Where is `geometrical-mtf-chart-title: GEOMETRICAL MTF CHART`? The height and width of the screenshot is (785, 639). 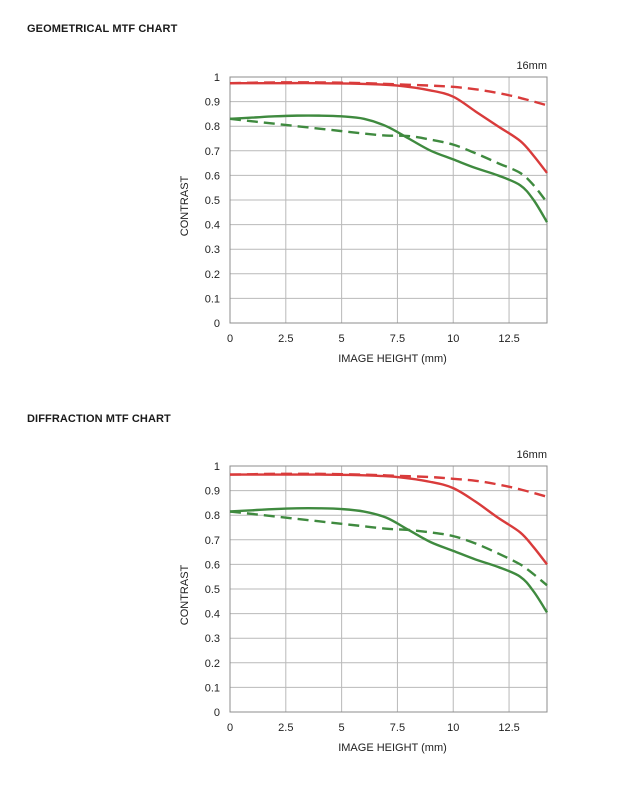 geometrical-mtf-chart-title: GEOMETRICAL MTF CHART is located at coordinates (102, 29).